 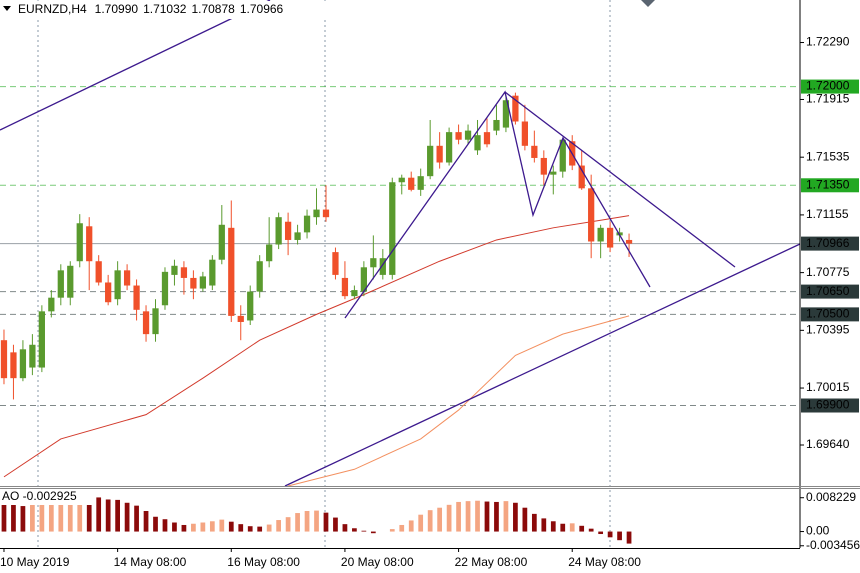 I want to click on y-tick-label: 1.71915, so click(x=828, y=99).